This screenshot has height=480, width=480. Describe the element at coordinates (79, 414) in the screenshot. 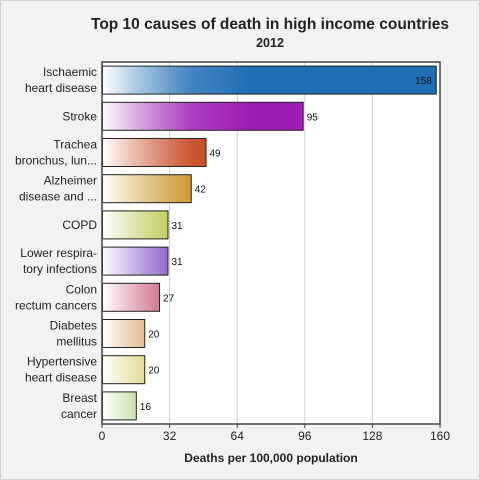

I see `category-label: cancer` at that location.